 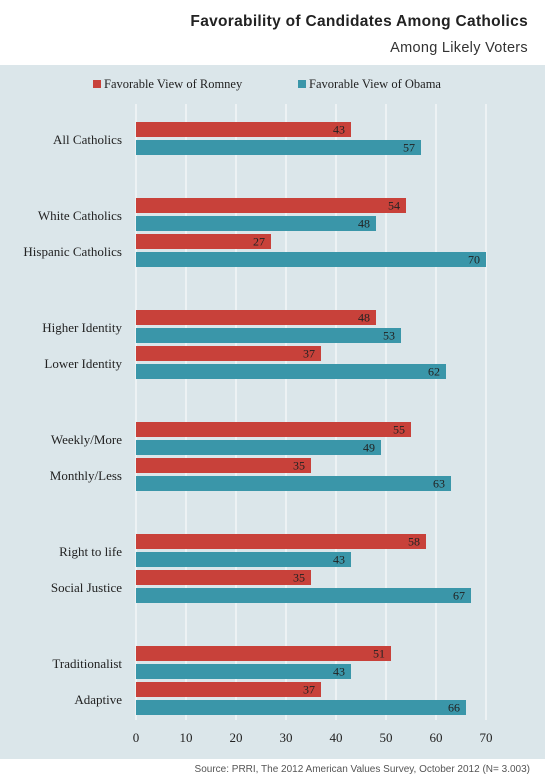 I want to click on category-label: Traditionalist, so click(x=87, y=663).